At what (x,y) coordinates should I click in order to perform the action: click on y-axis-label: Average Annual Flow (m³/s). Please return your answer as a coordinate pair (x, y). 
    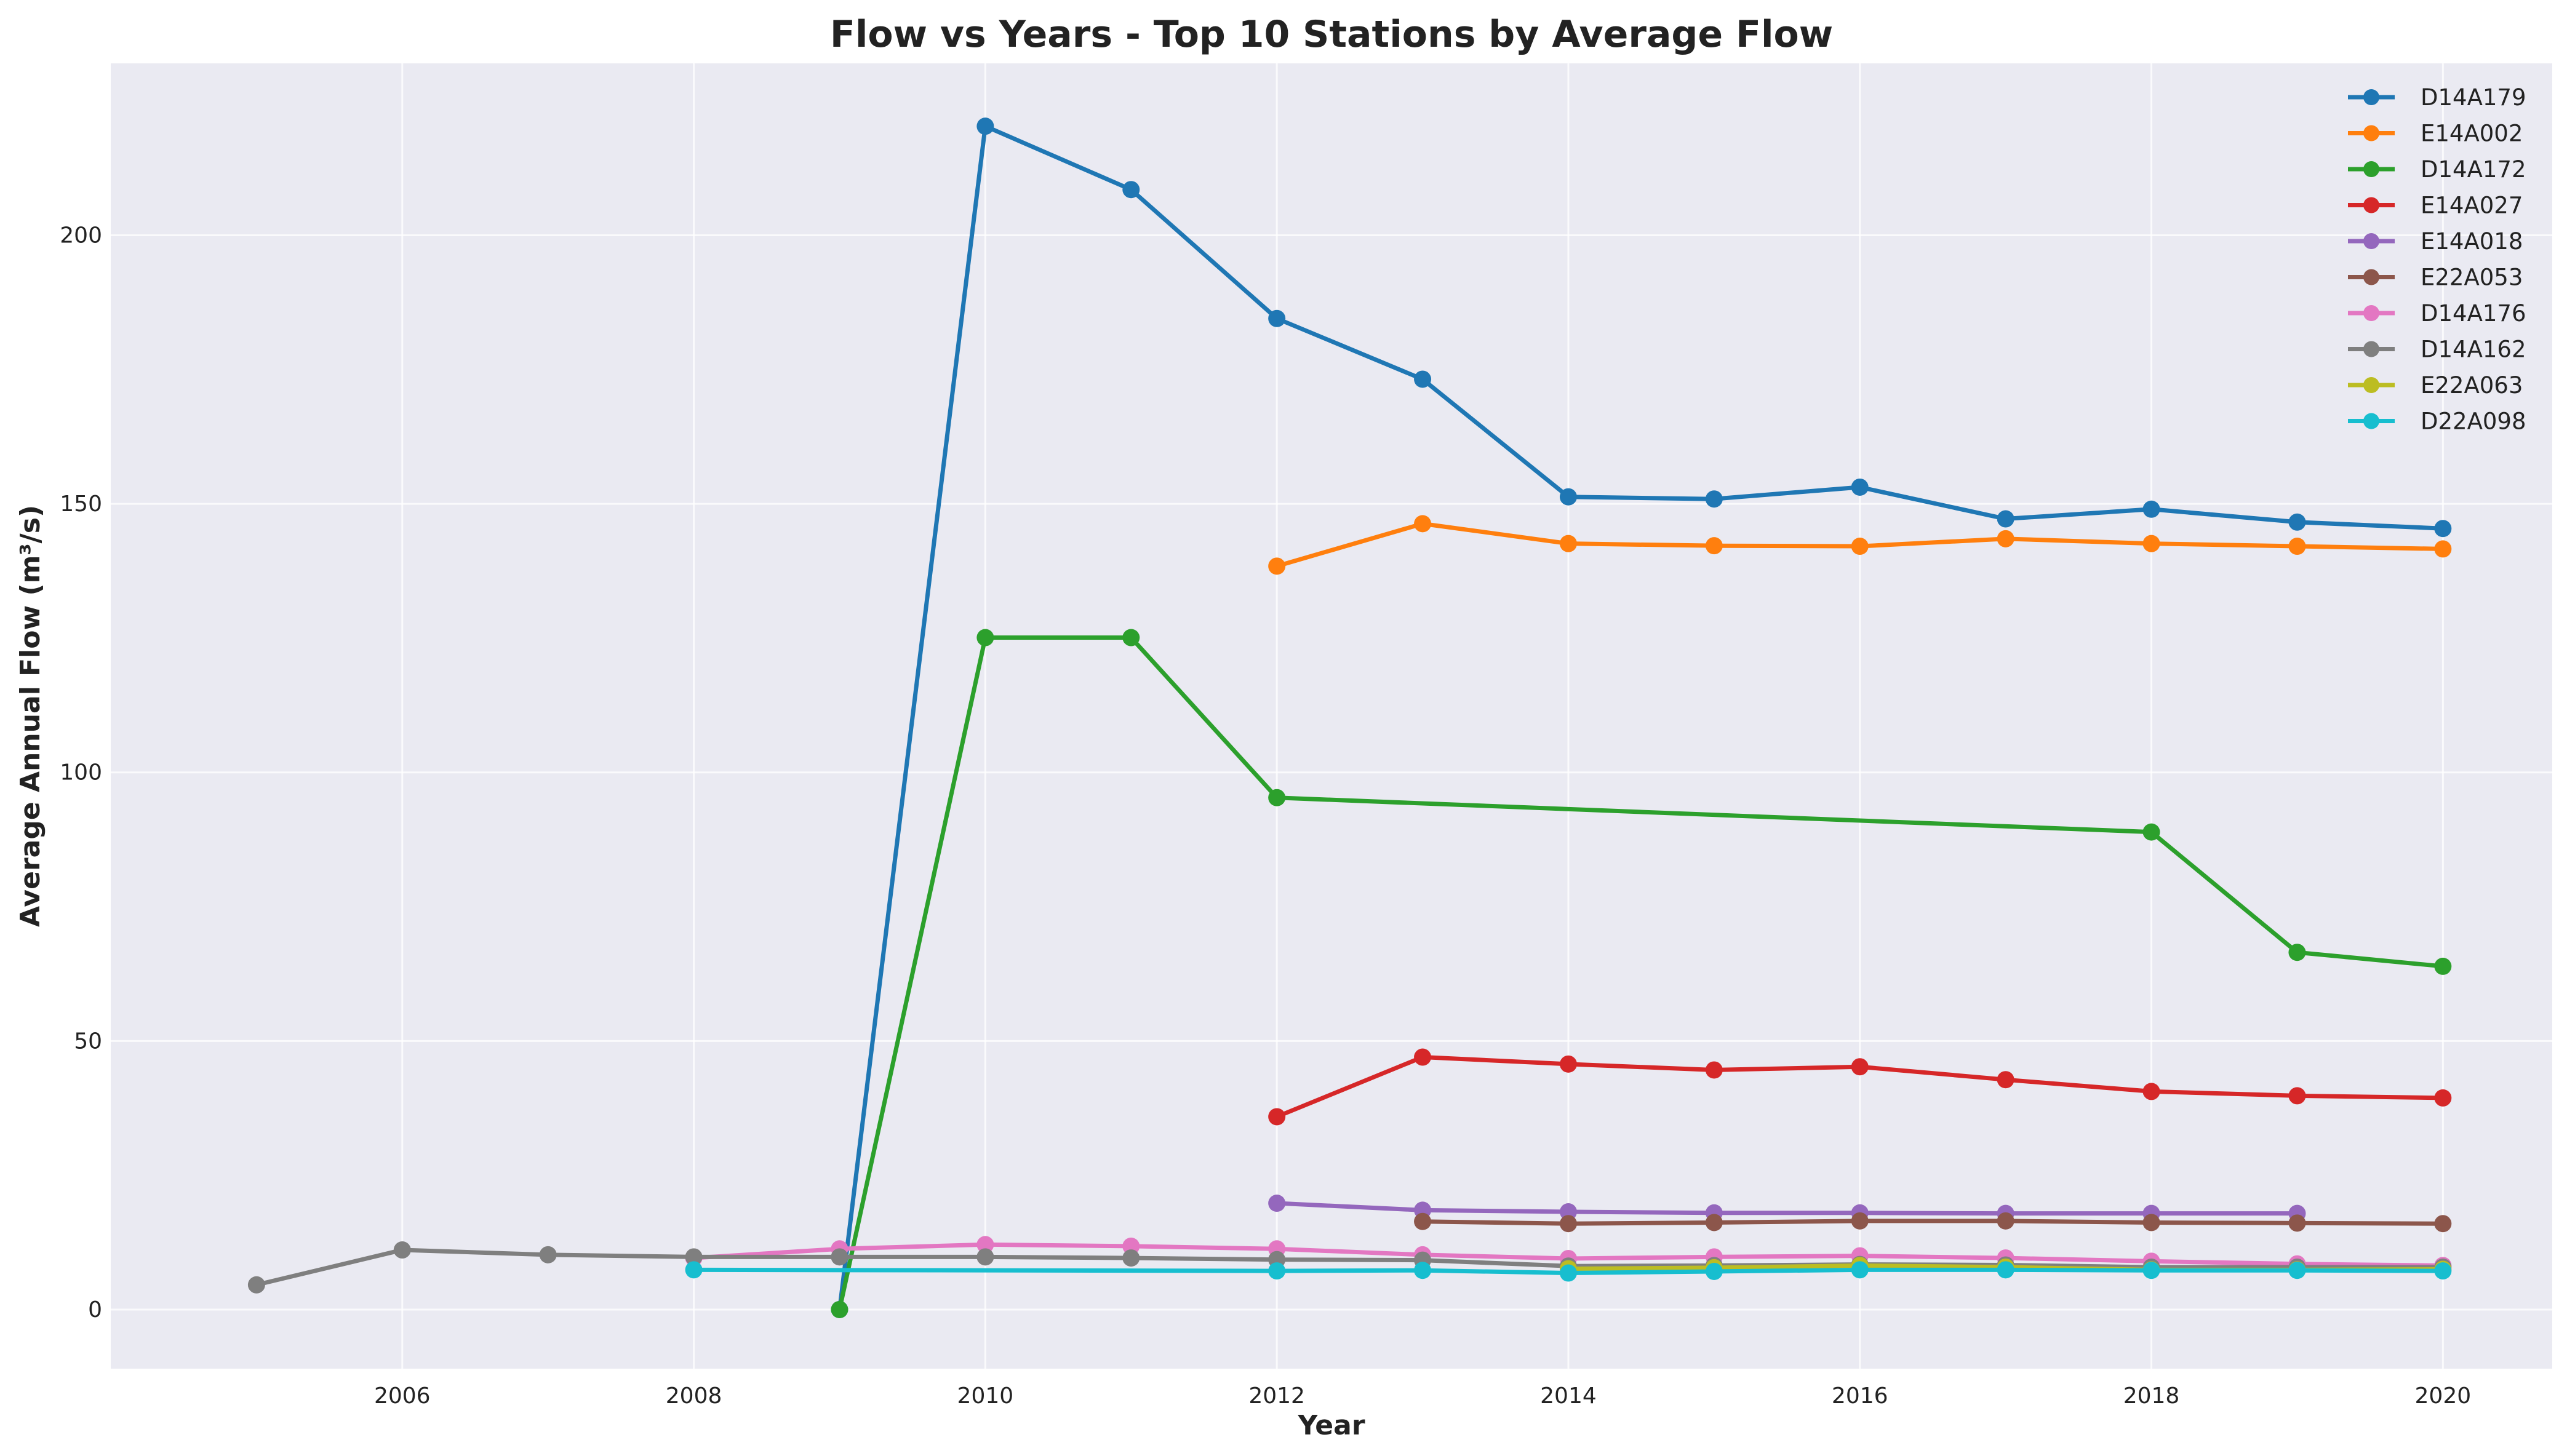
    Looking at the image, I should click on (30, 716).